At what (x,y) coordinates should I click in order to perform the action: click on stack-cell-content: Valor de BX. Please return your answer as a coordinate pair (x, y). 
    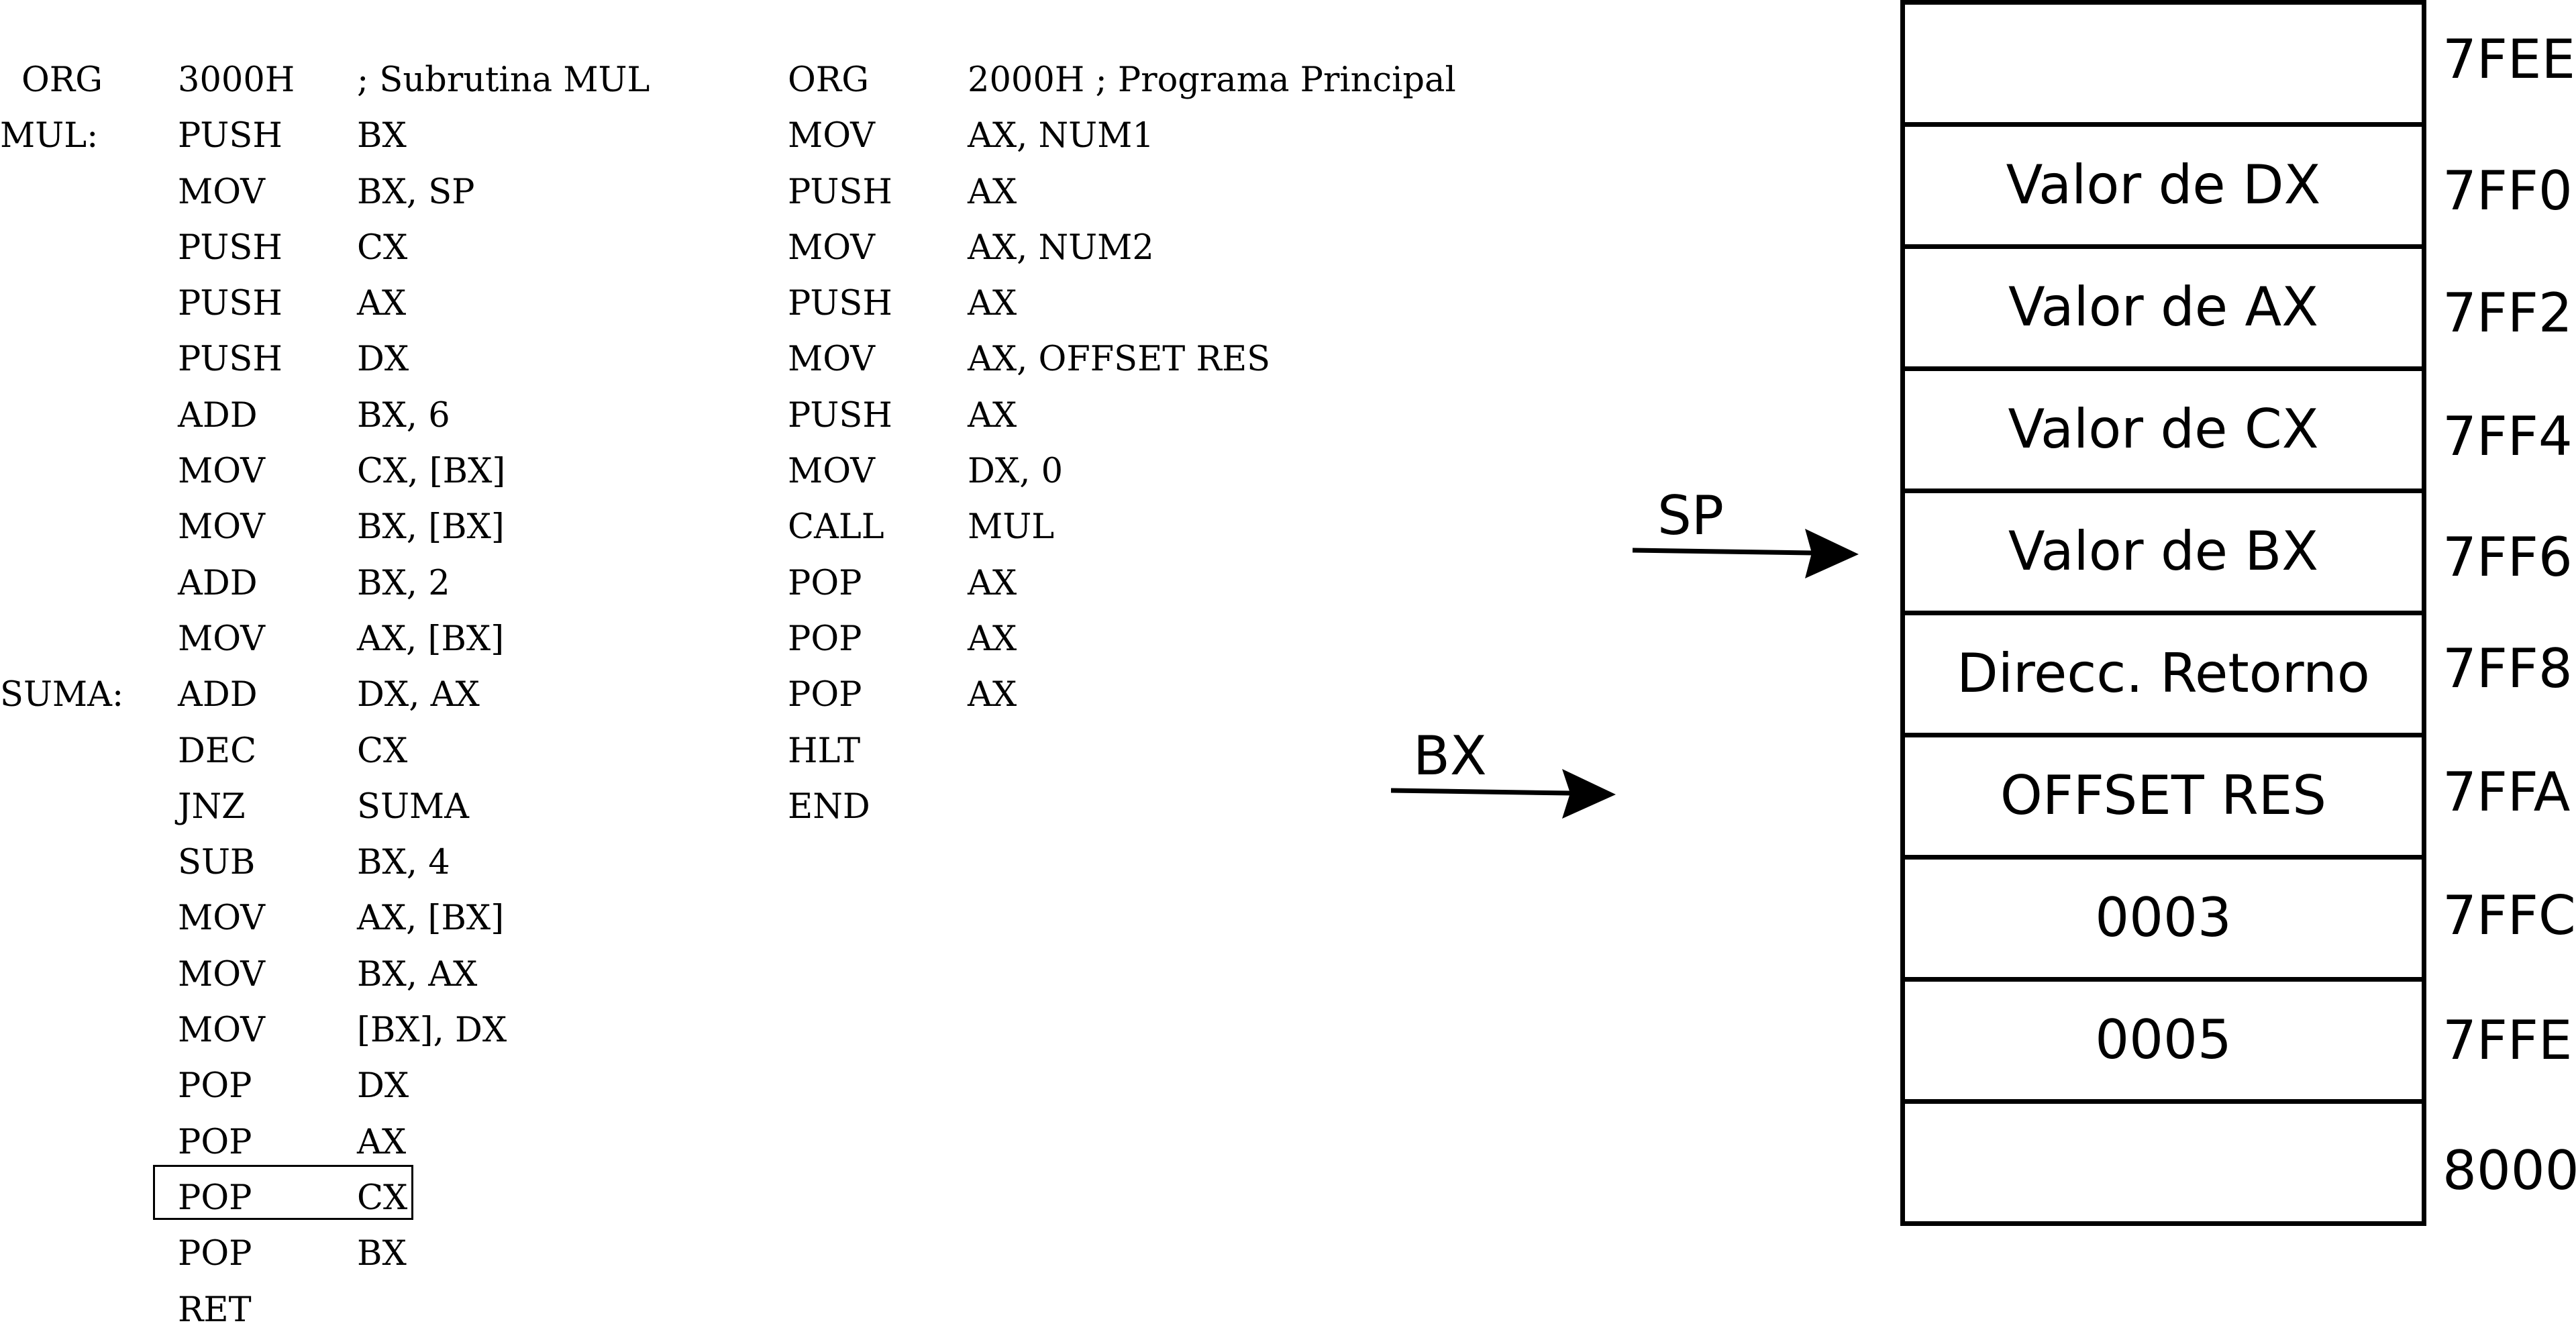
    Looking at the image, I should click on (2163, 551).